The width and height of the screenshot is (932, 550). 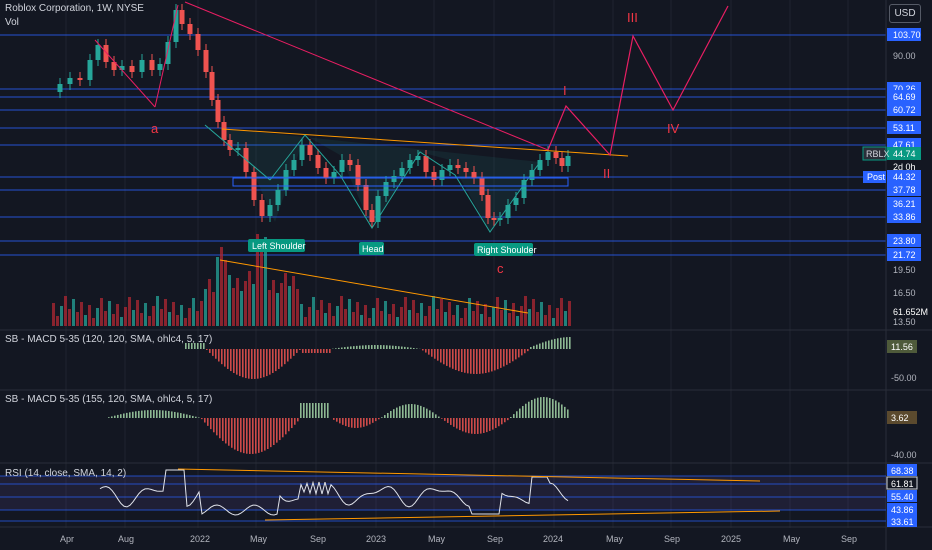 What do you see at coordinates (378, 358) in the screenshot?
I see `macd1-histogram` at bounding box center [378, 358].